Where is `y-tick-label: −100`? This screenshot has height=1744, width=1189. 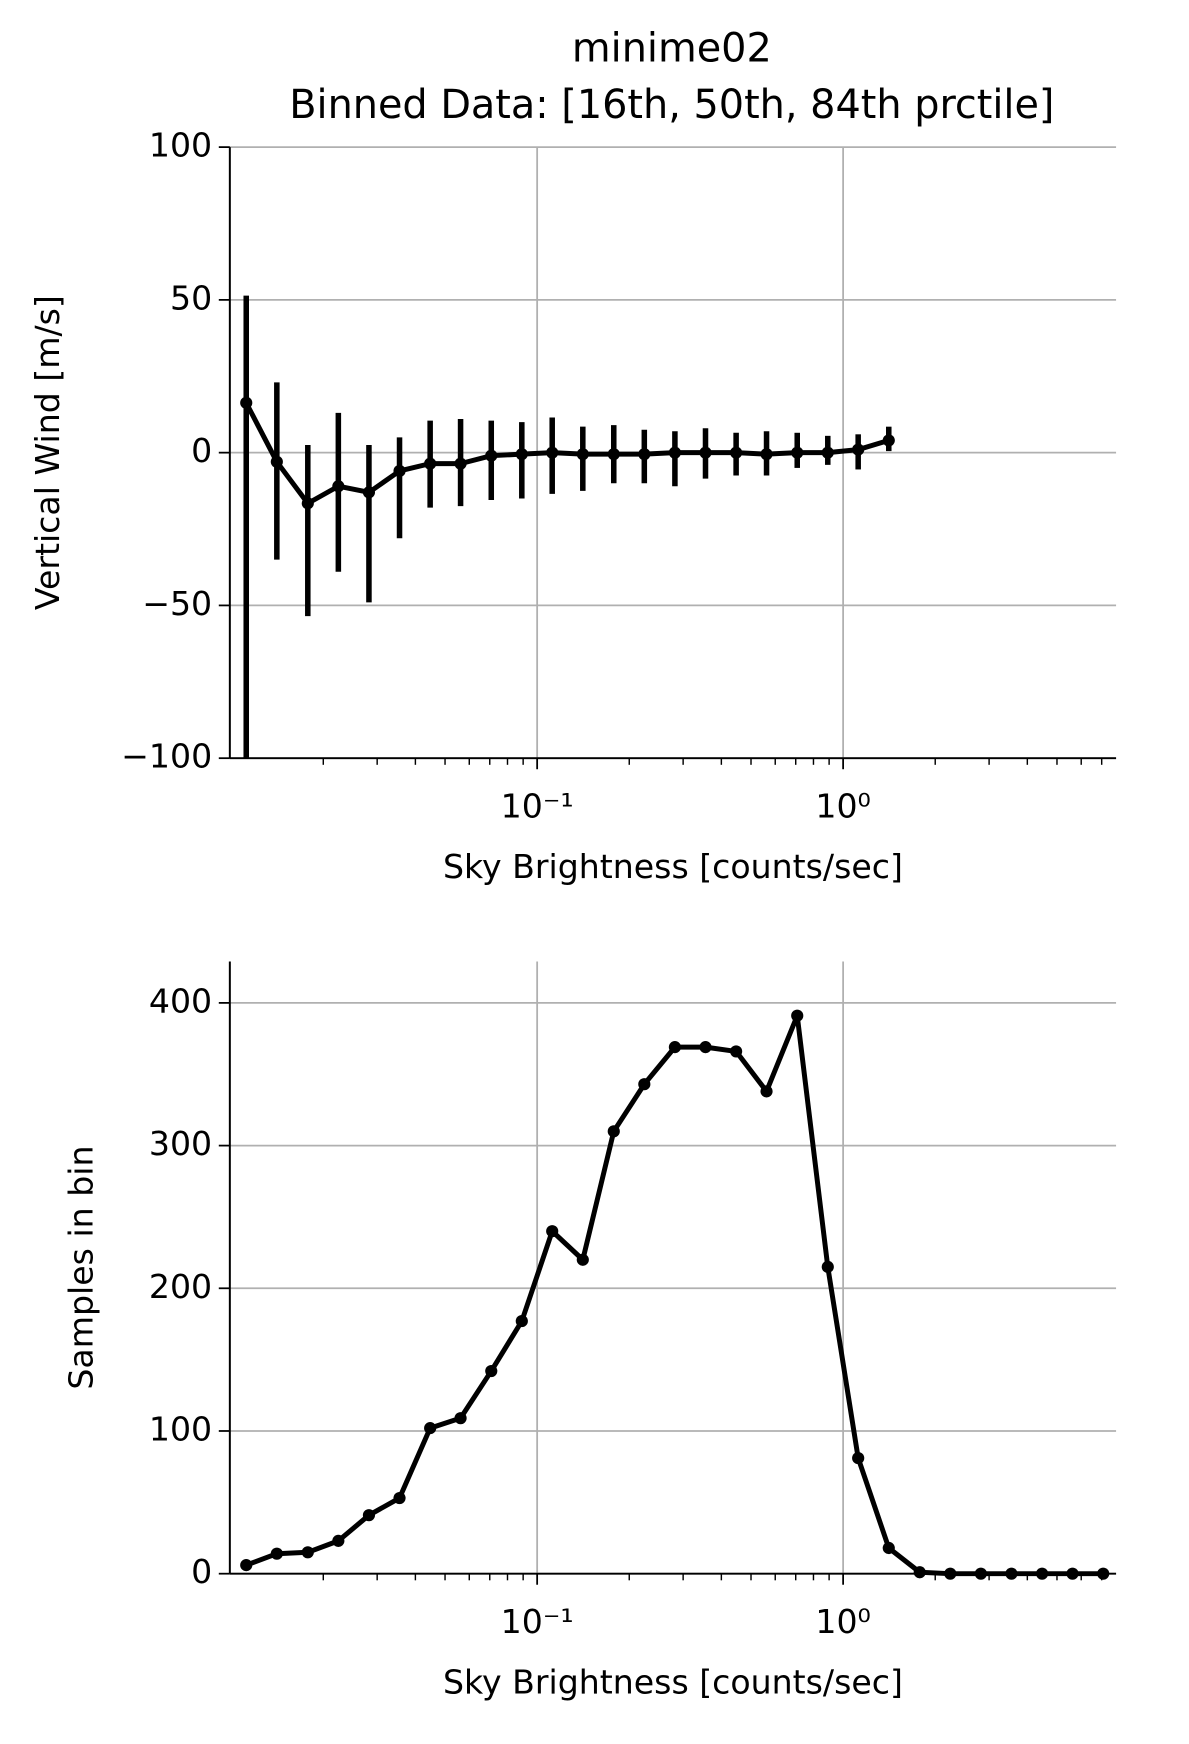
y-tick-label: −100 is located at coordinates (166, 756).